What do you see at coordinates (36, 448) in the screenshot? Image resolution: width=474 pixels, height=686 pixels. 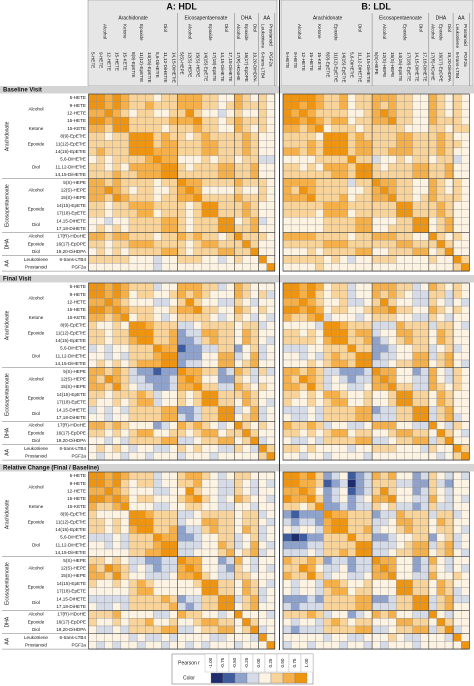 I see `row-subgroup-label: Leukotriene` at bounding box center [36, 448].